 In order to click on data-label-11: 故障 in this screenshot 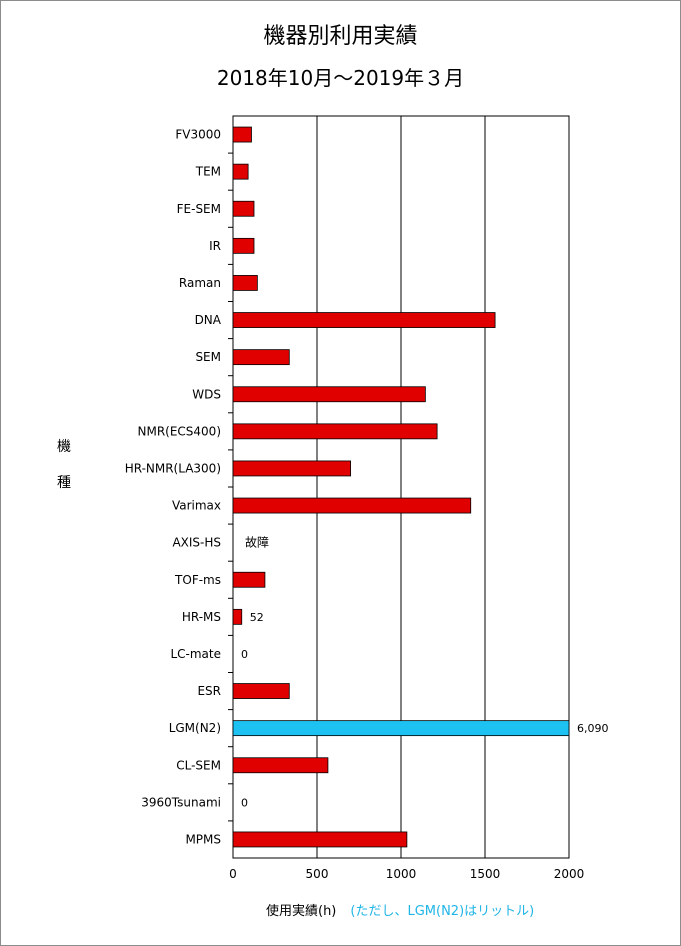, I will do `click(257, 542)`.